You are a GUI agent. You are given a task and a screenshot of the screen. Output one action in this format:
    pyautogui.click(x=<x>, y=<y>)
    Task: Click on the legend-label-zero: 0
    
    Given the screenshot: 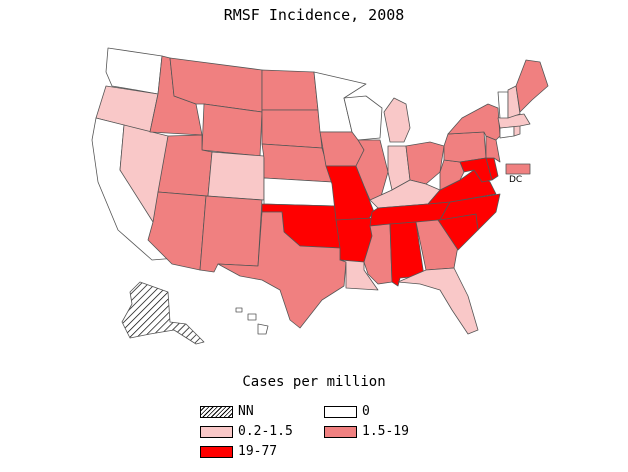 What is the action you would take?
    pyautogui.click(x=366, y=411)
    